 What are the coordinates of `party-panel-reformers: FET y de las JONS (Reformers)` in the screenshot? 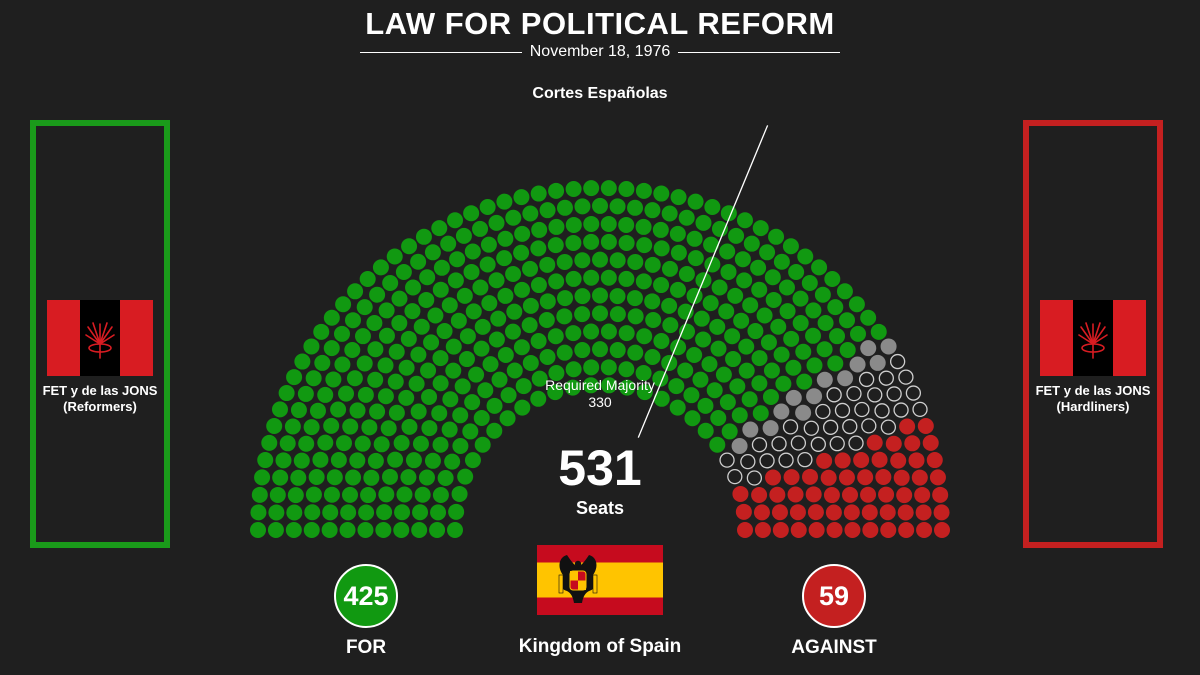 It's located at (100, 334).